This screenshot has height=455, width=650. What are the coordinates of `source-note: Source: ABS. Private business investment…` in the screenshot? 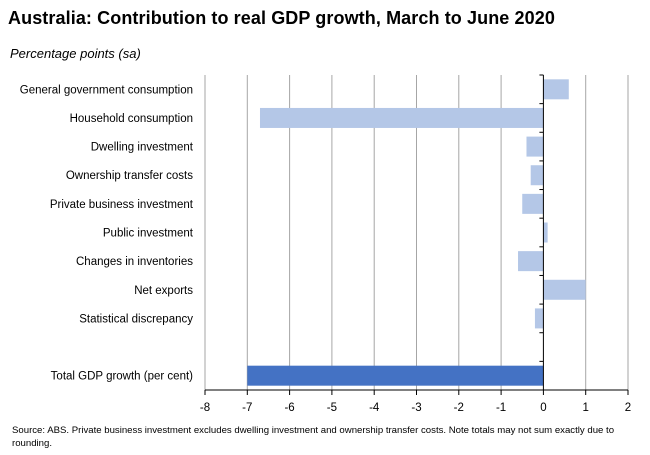 It's located at (313, 437).